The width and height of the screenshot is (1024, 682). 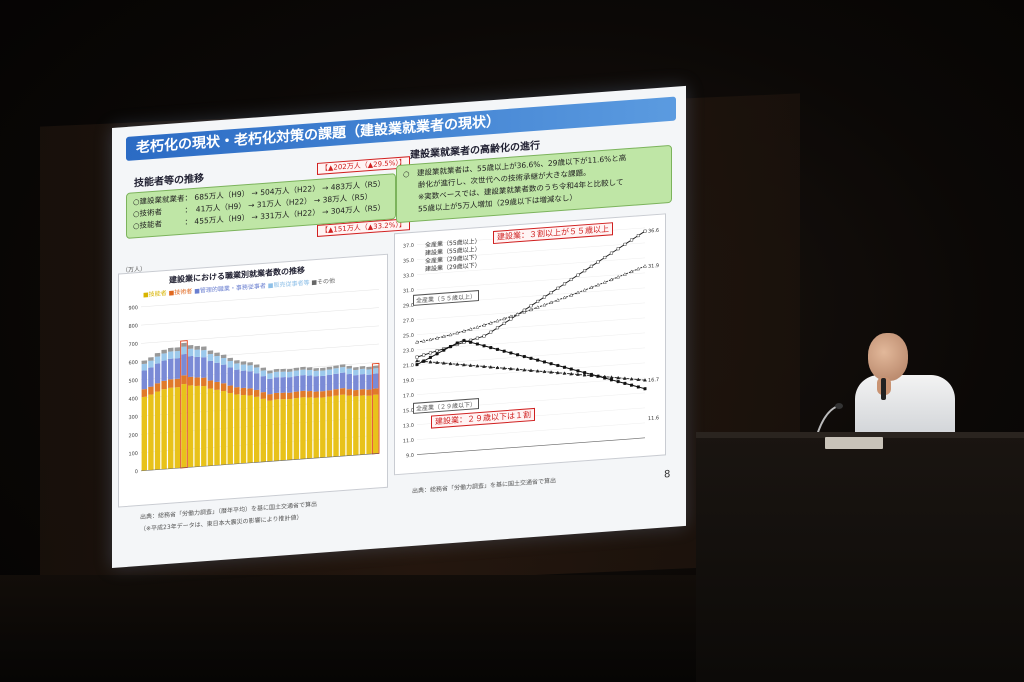 I want to click on y-tick-label: 800, so click(x=133, y=326).